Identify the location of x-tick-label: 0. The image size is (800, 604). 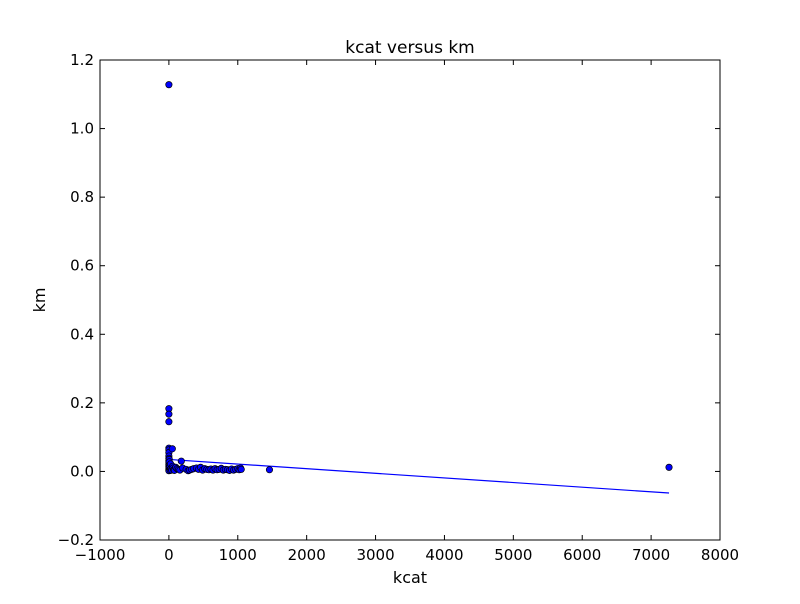
(169, 555).